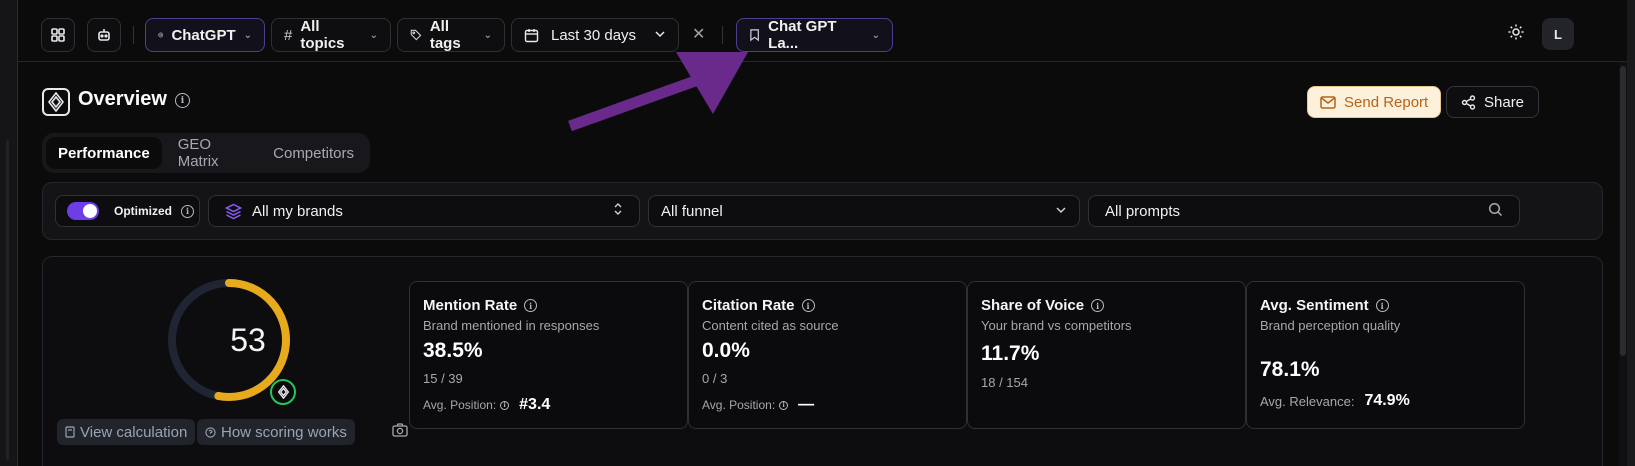 This screenshot has height=466, width=1635. I want to click on scrollbar-thumb, so click(1623, 211).